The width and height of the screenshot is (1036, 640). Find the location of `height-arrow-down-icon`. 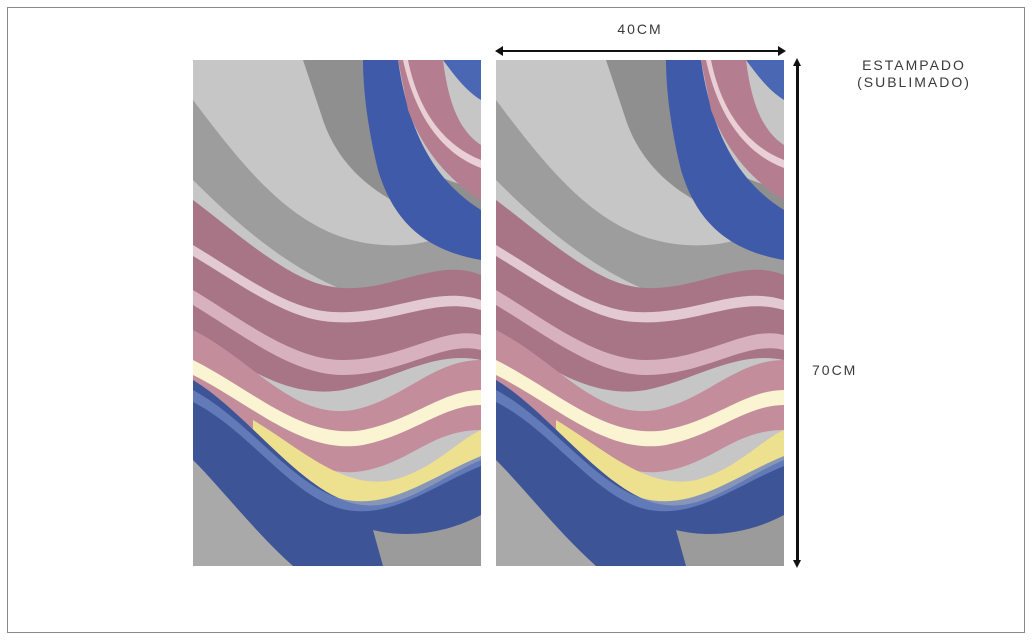

height-arrow-down-icon is located at coordinates (797, 564).